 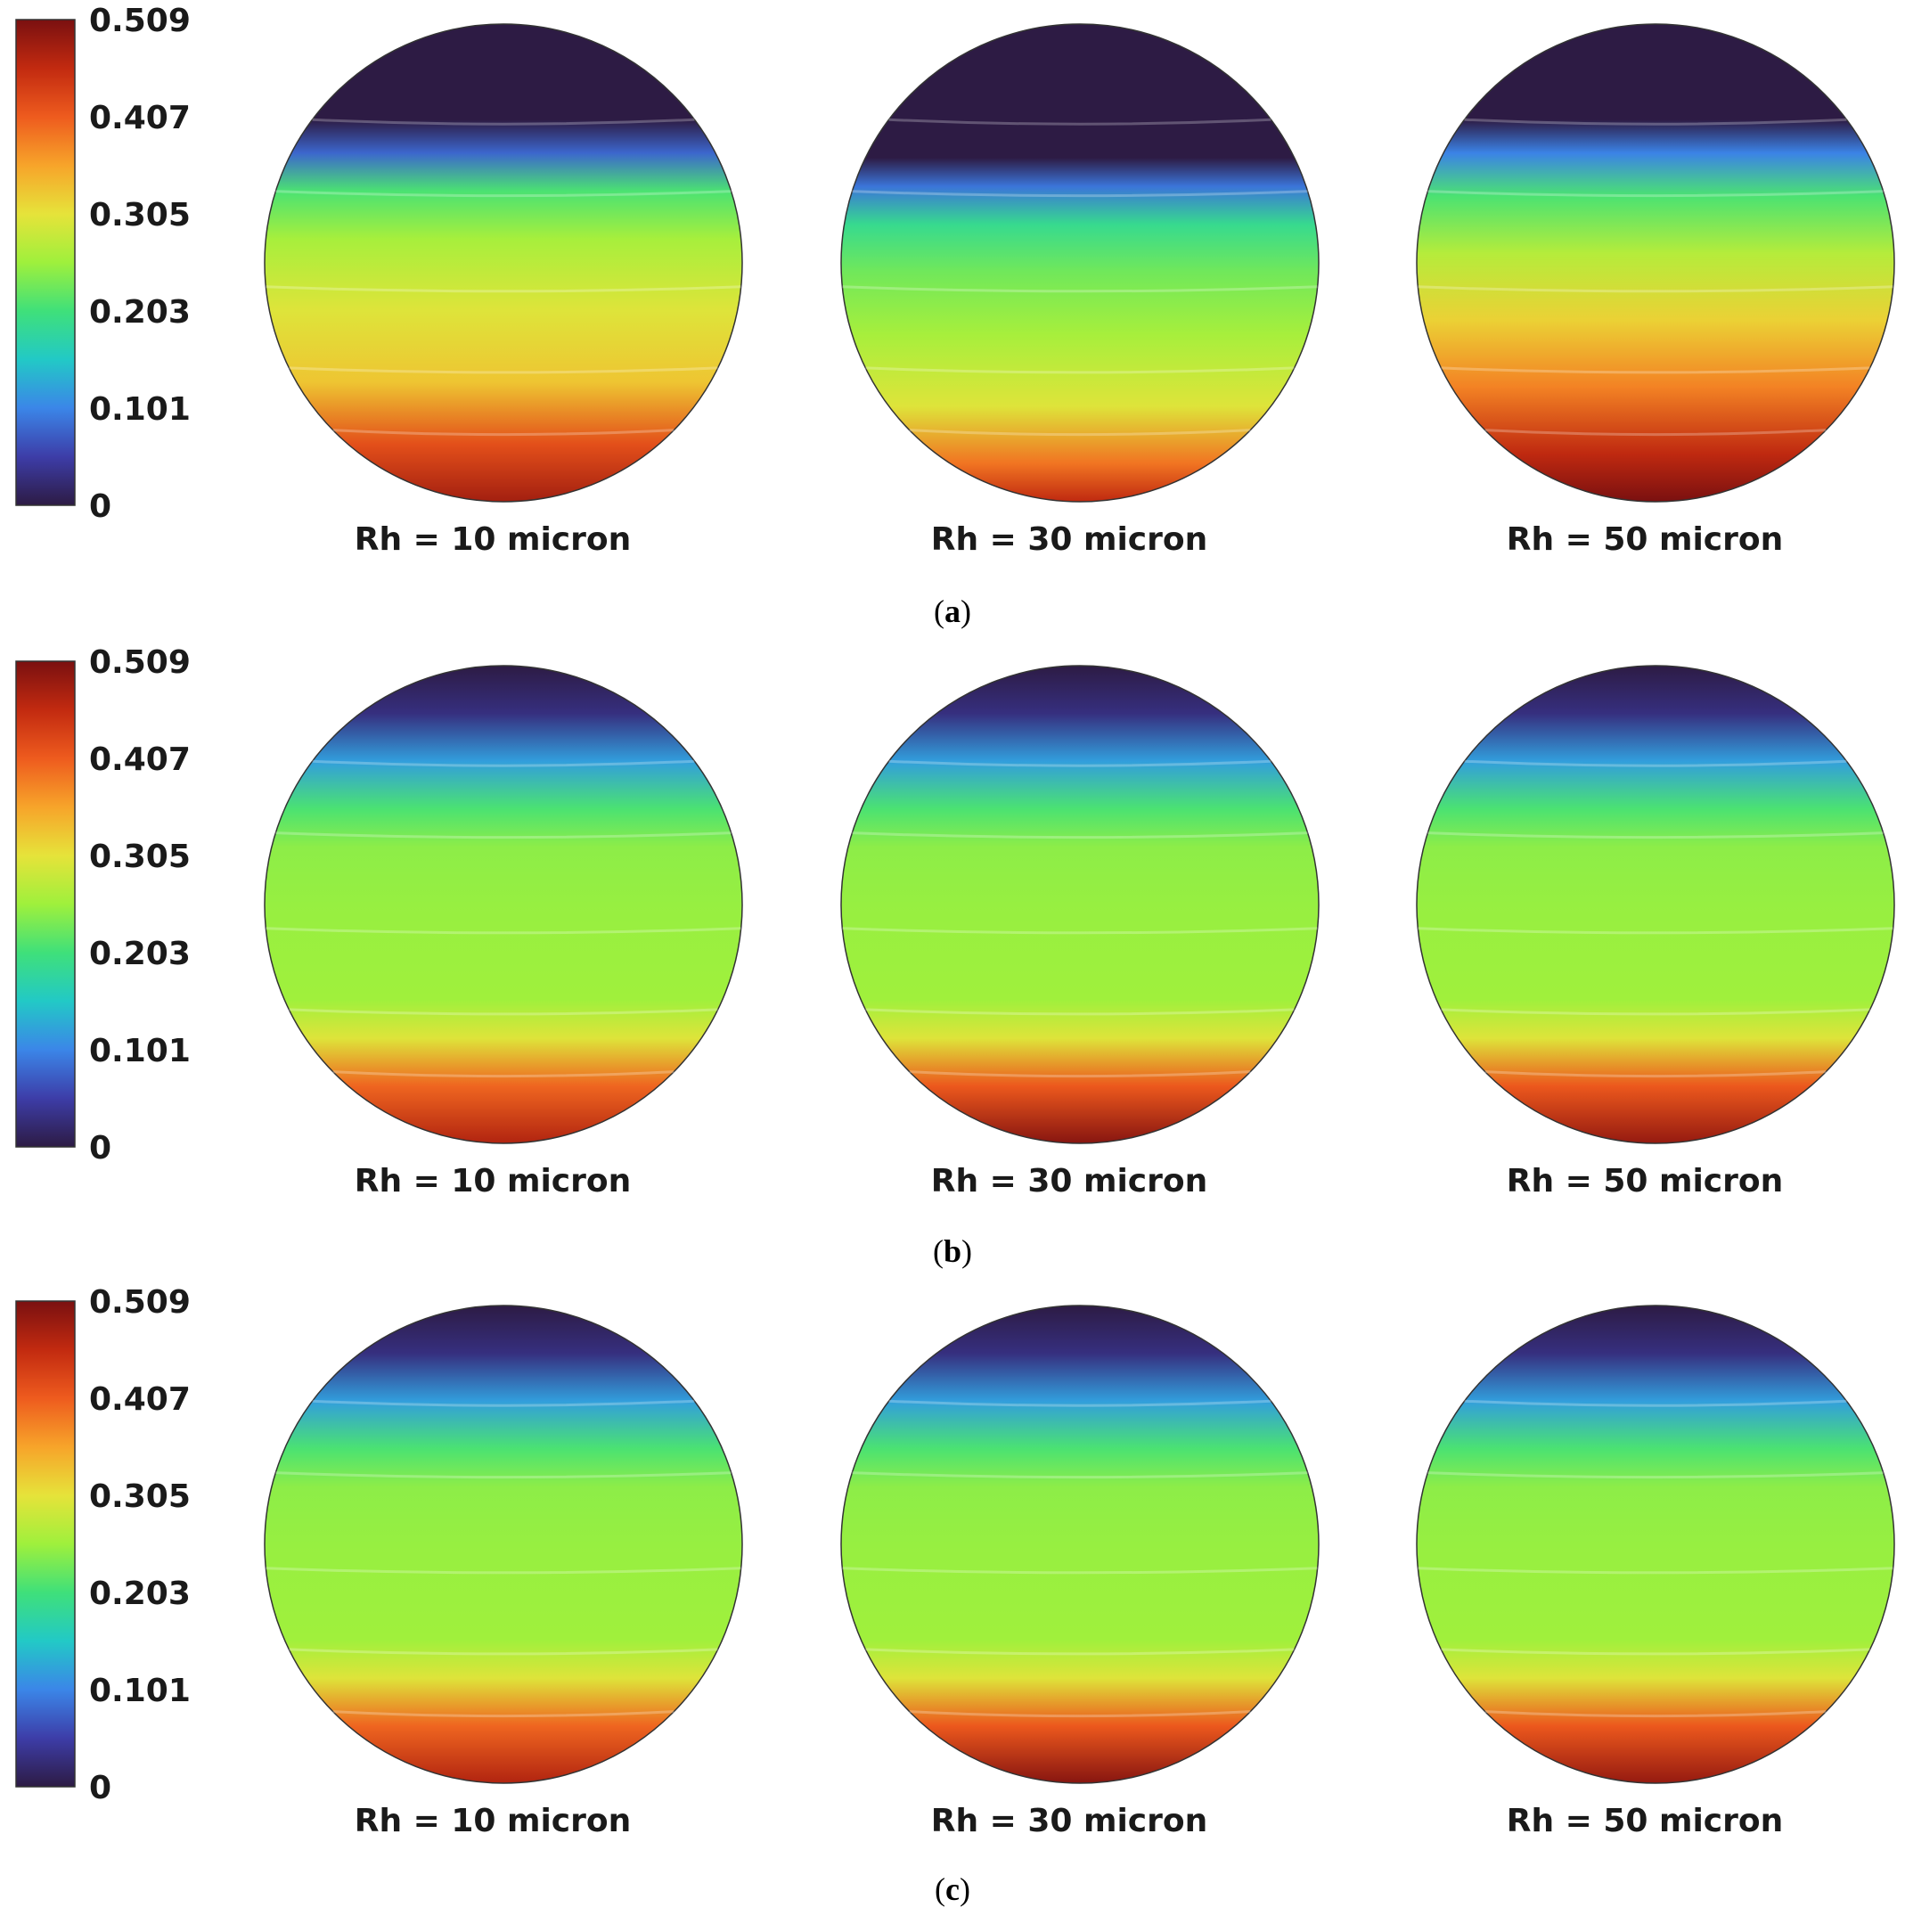 What do you see at coordinates (952, 611) in the screenshot?
I see `panel-caption: (a)` at bounding box center [952, 611].